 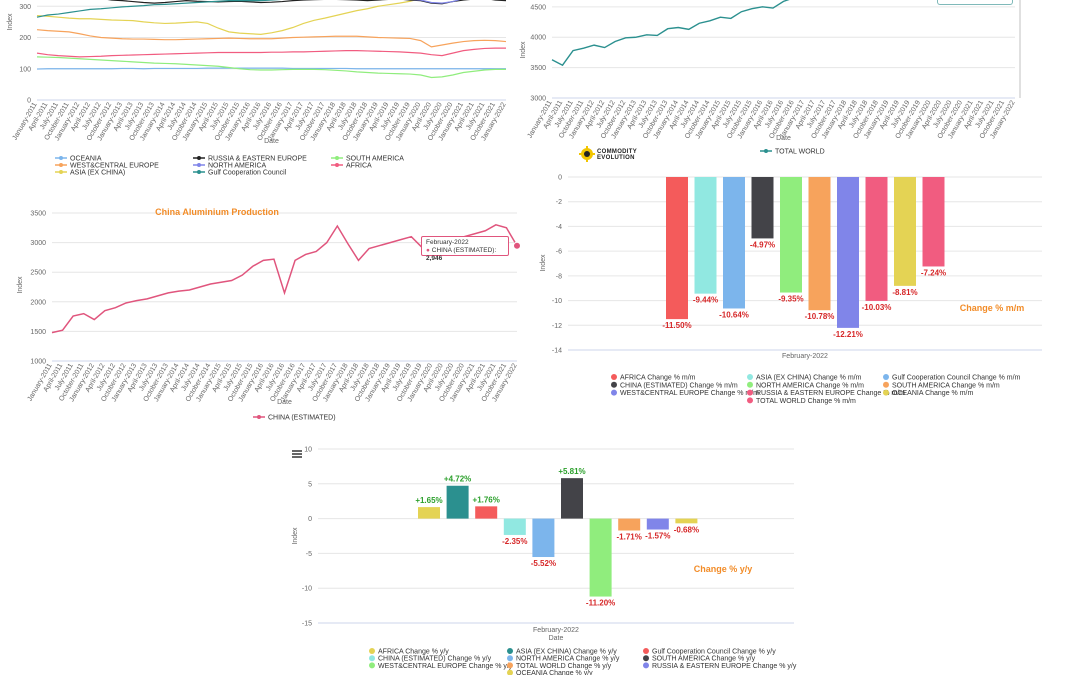 I want to click on logo-line2: EVOLUTION, so click(x=616, y=158).